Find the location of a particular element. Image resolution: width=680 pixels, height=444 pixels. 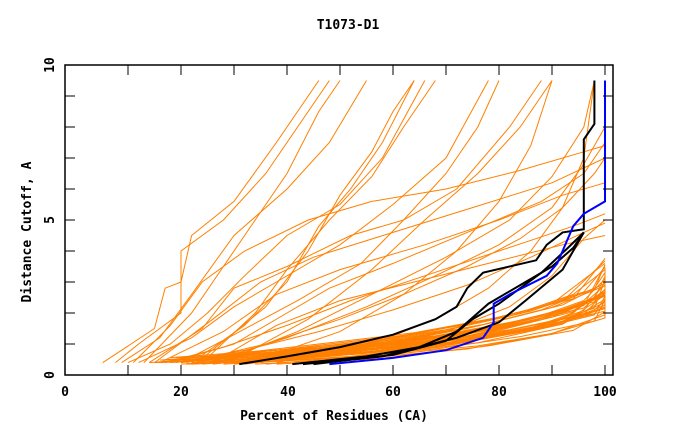

y-tick-label: 10 is located at coordinates (50, 65).